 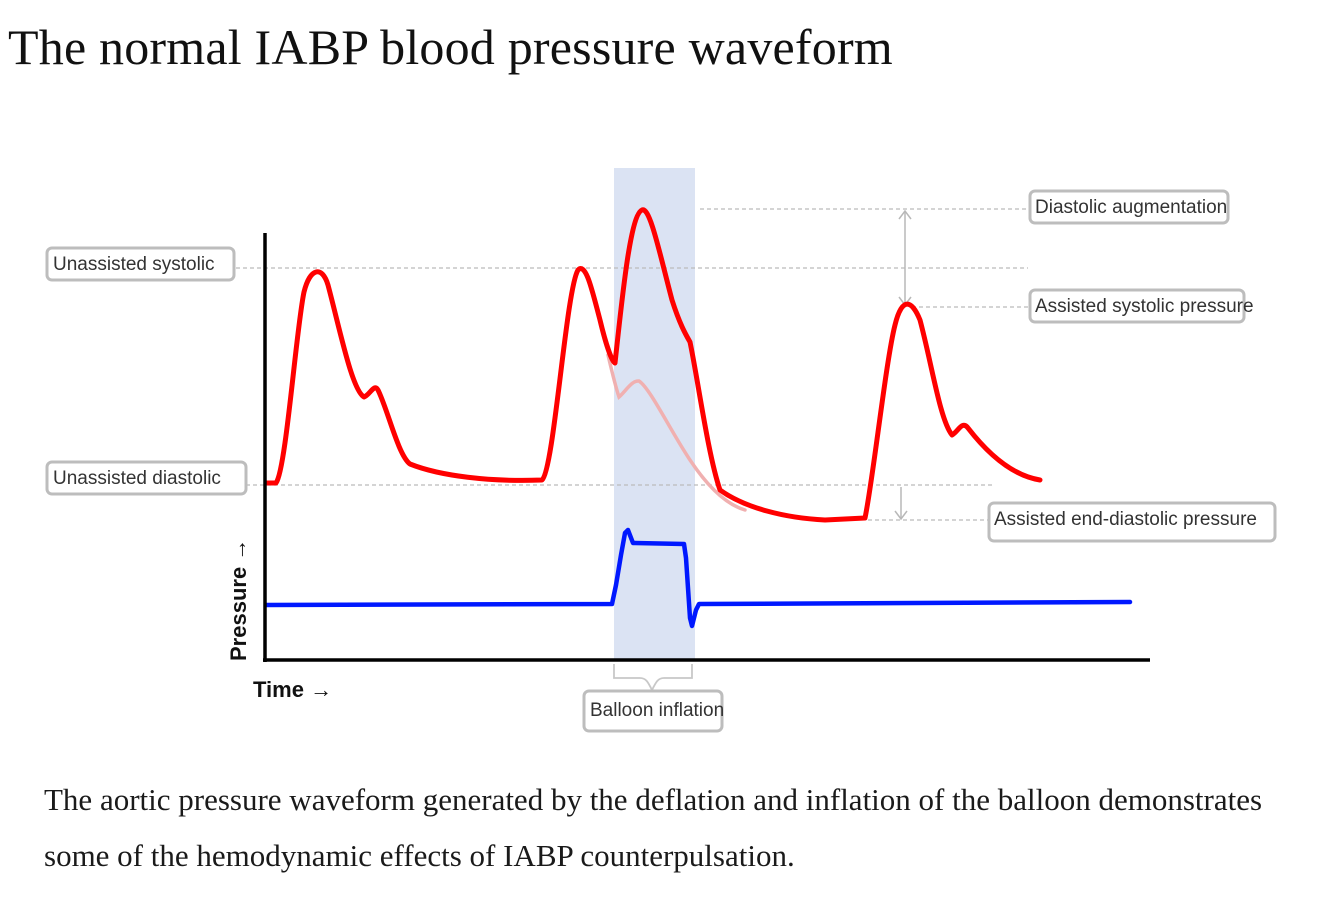 I want to click on balloon-inflation-bracket, so click(x=653, y=678).